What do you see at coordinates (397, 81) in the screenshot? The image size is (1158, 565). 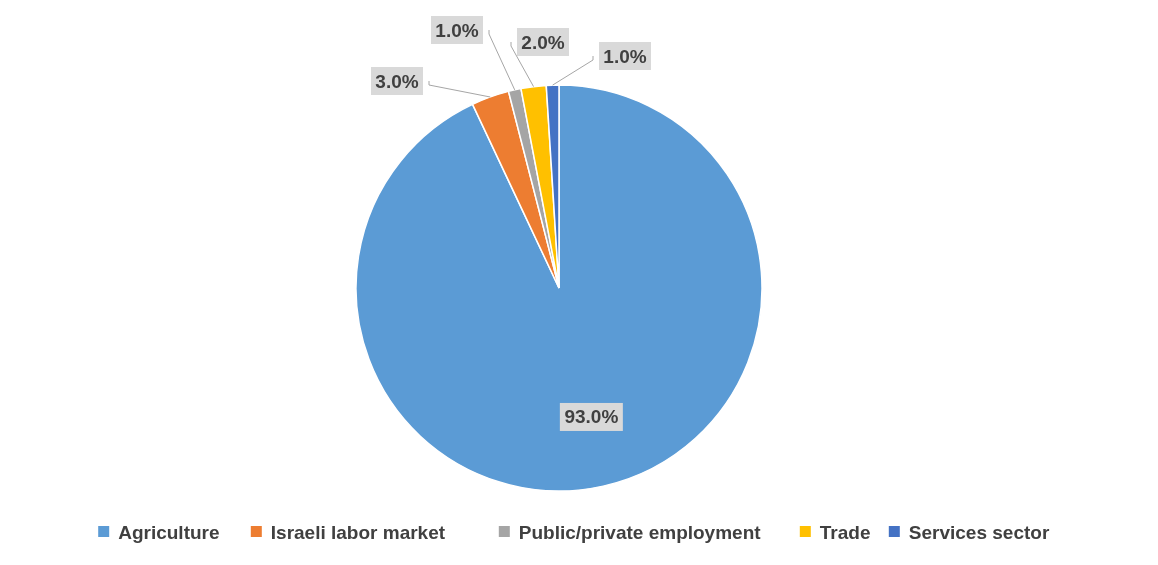 I see `data-label: 3.0%` at bounding box center [397, 81].